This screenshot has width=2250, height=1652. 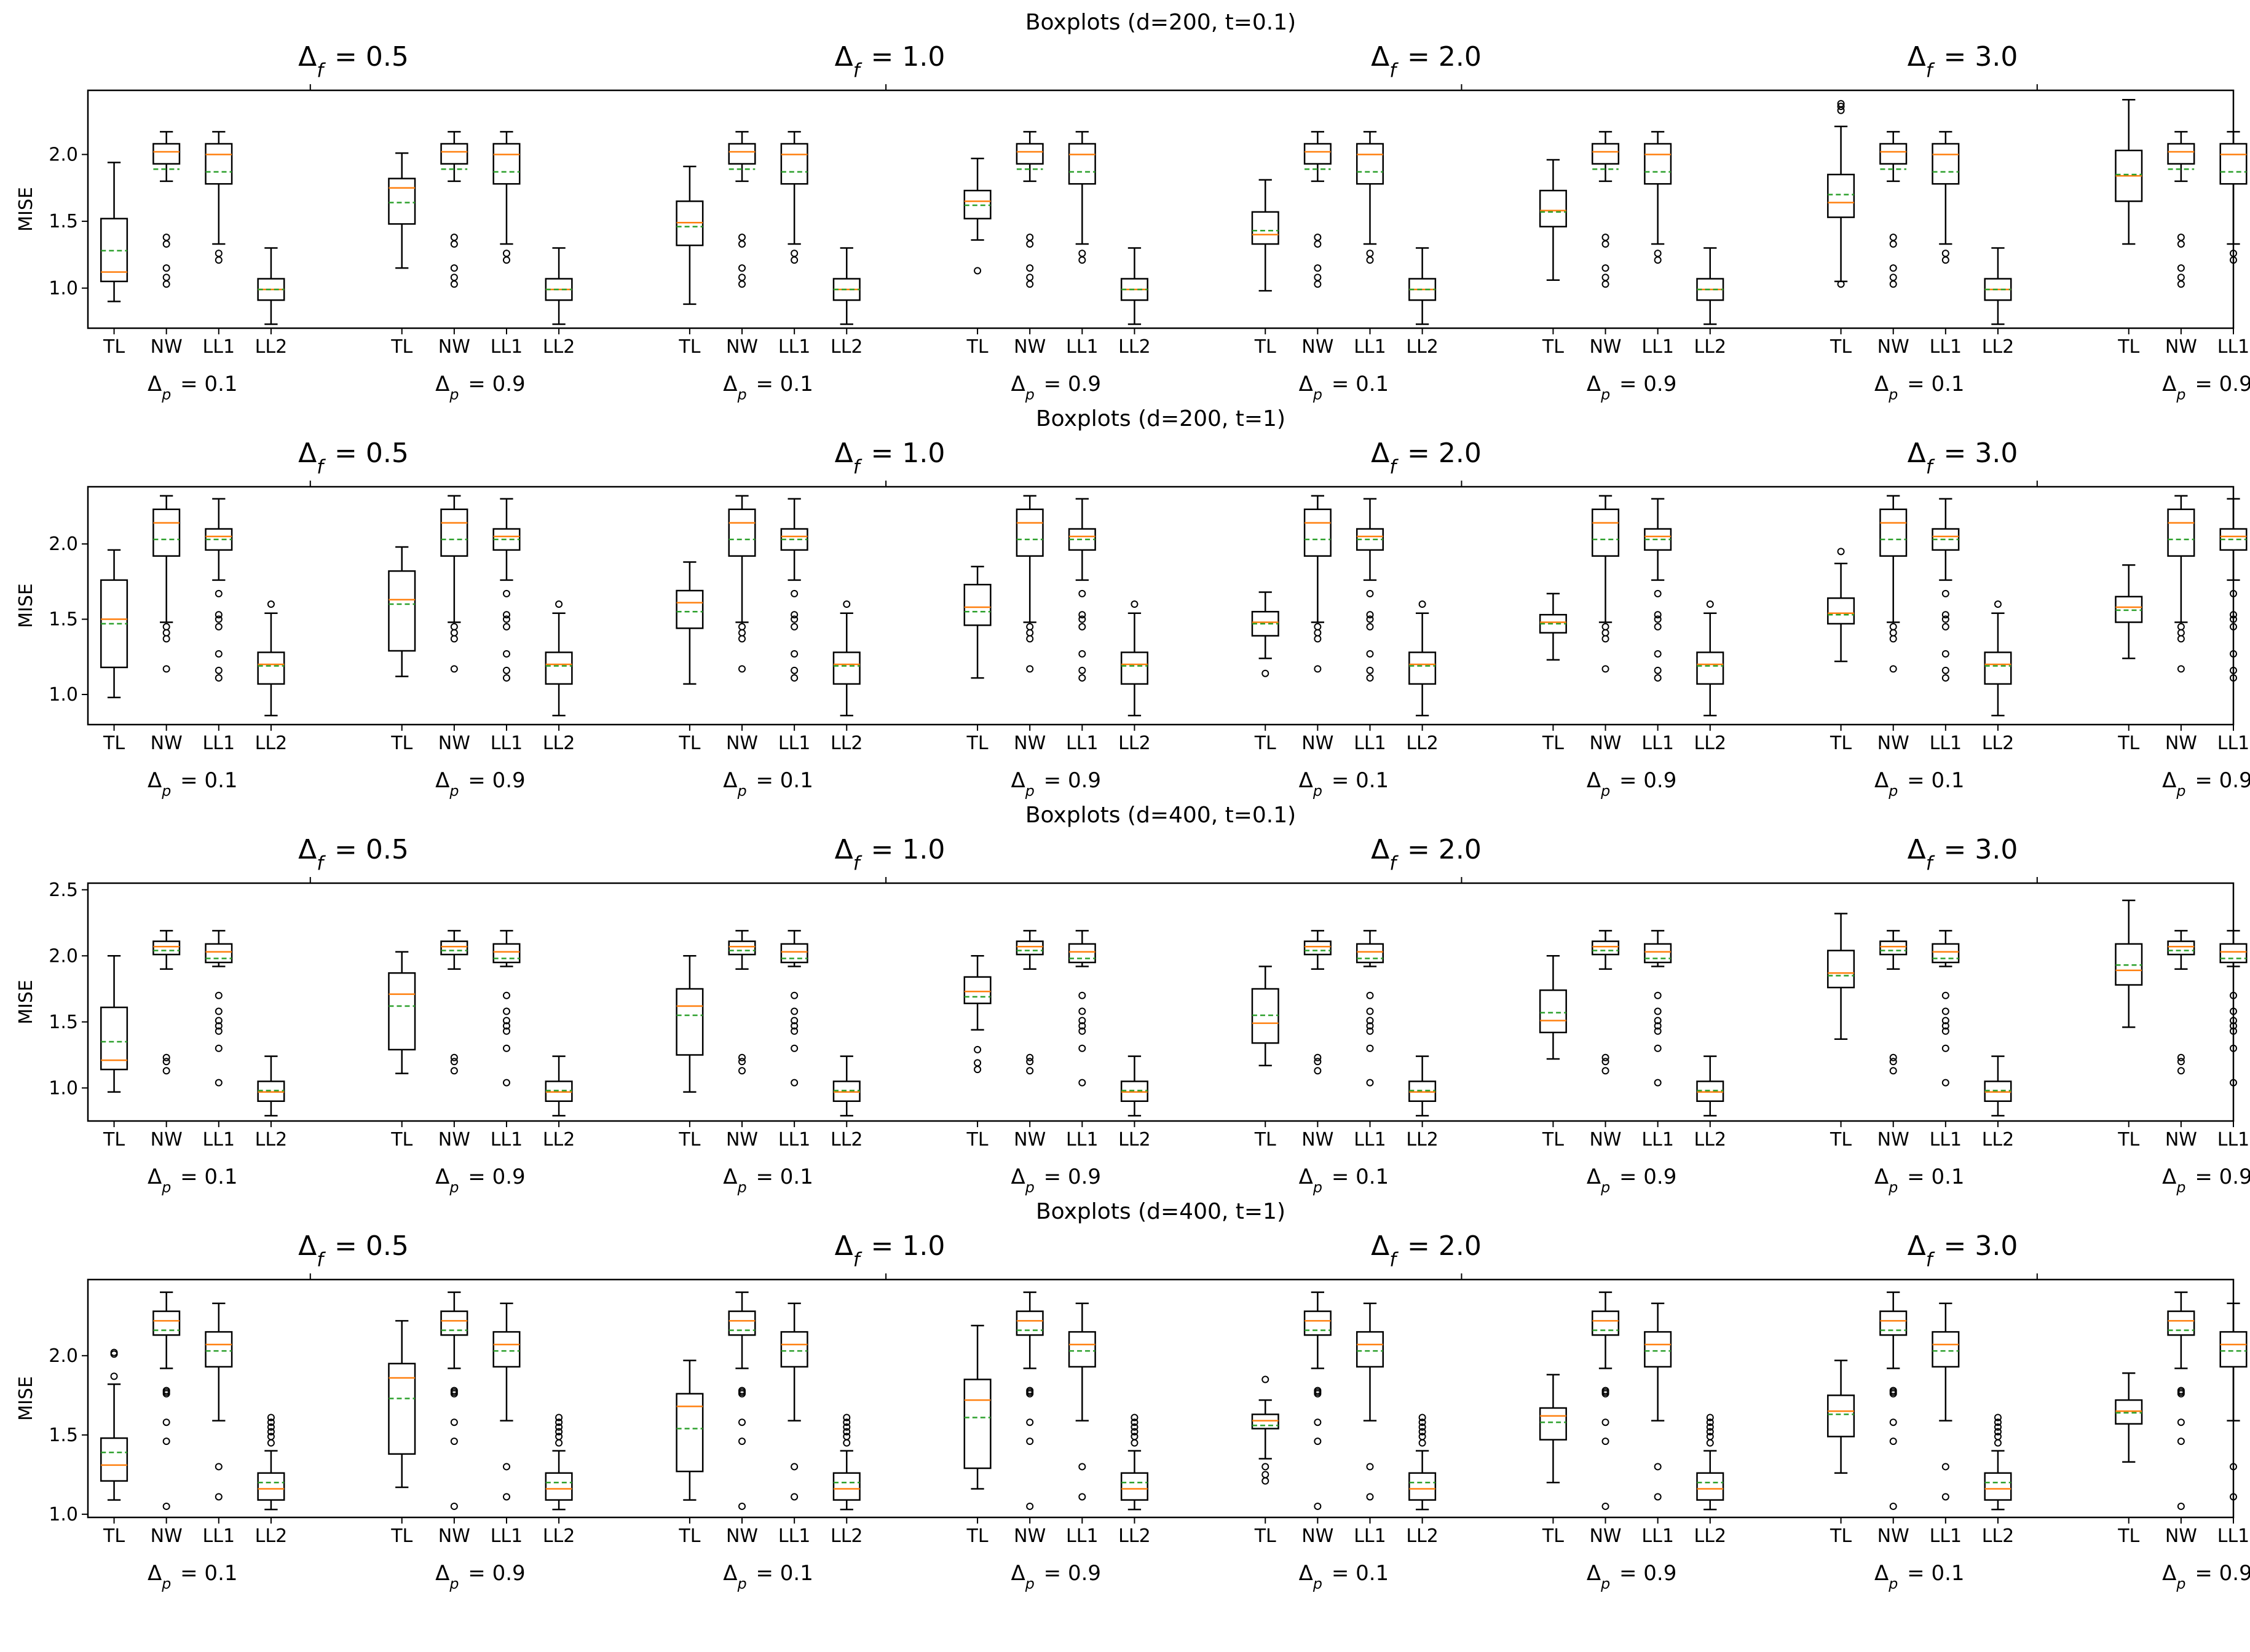 What do you see at coordinates (1160, 23) in the screenshot?
I see `panel-title: Boxplots (d=200, t=0.1)` at bounding box center [1160, 23].